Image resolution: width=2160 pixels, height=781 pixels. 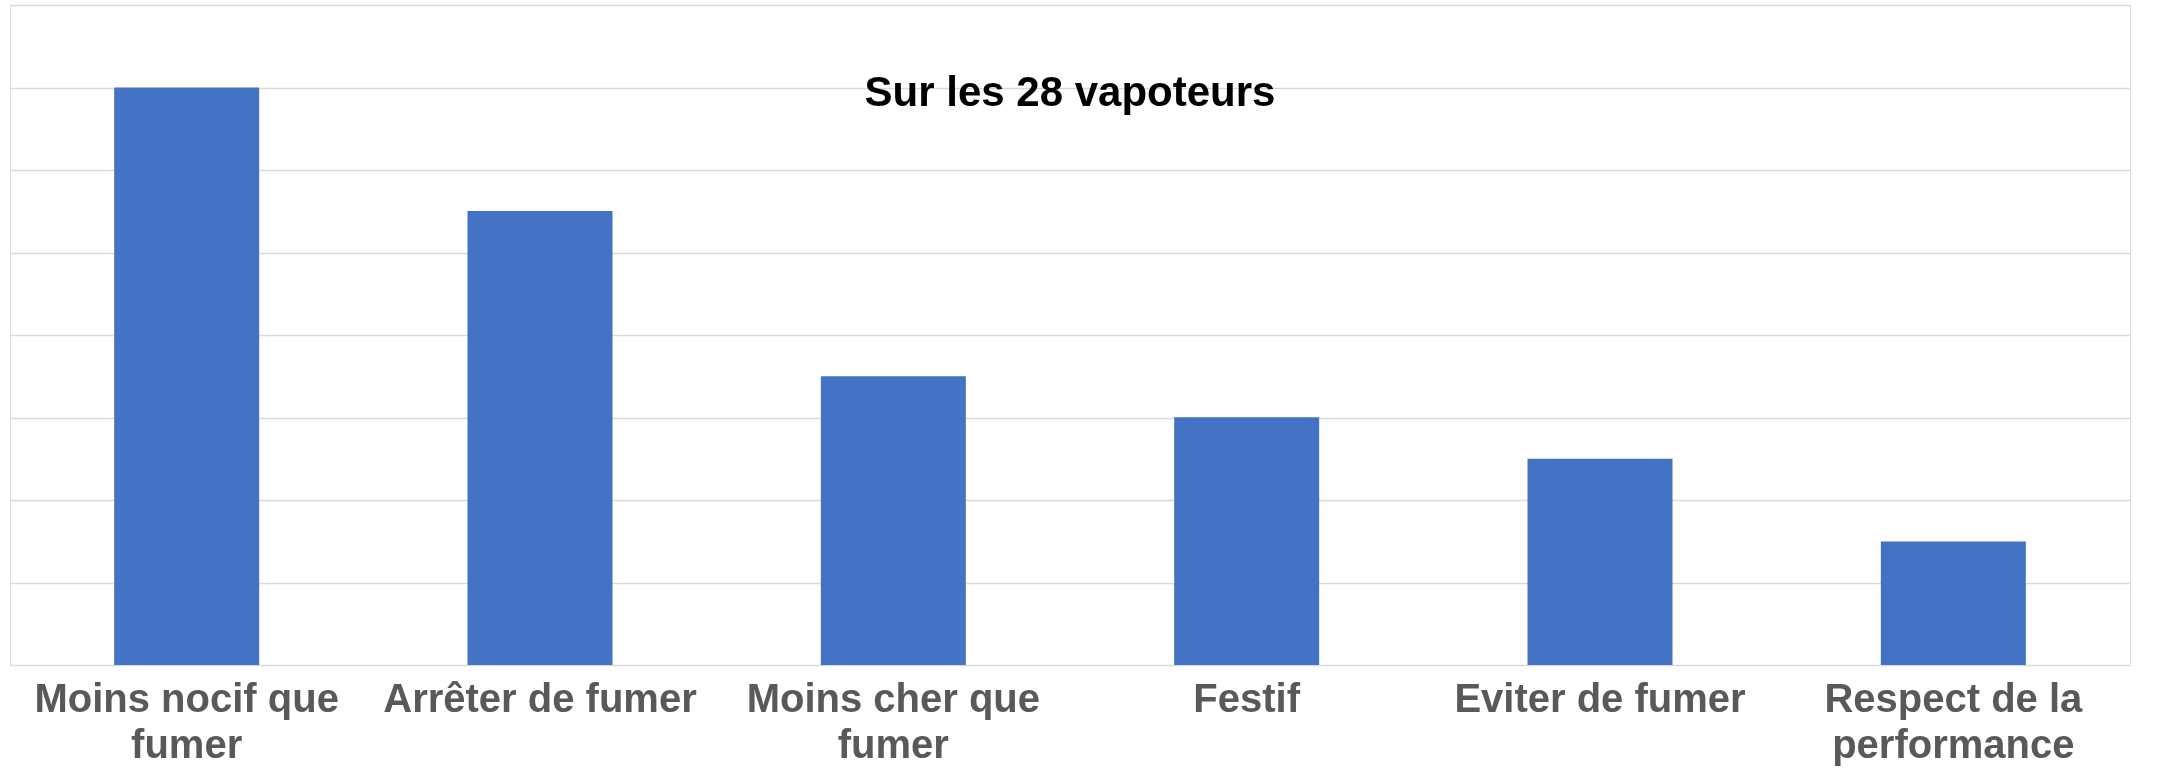 I want to click on x-tick-label: Eviter de fumer, so click(x=1600, y=697).